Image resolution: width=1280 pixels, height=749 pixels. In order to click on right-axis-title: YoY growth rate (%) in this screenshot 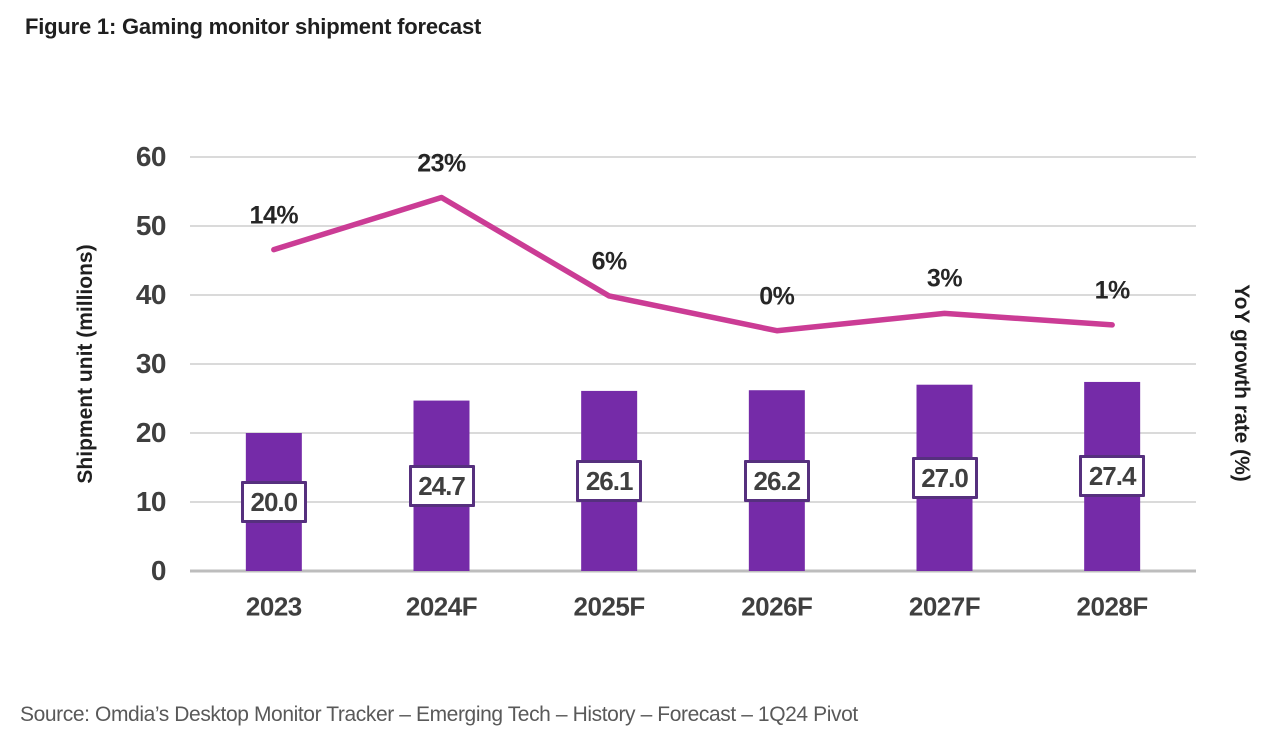, I will do `click(1241, 383)`.